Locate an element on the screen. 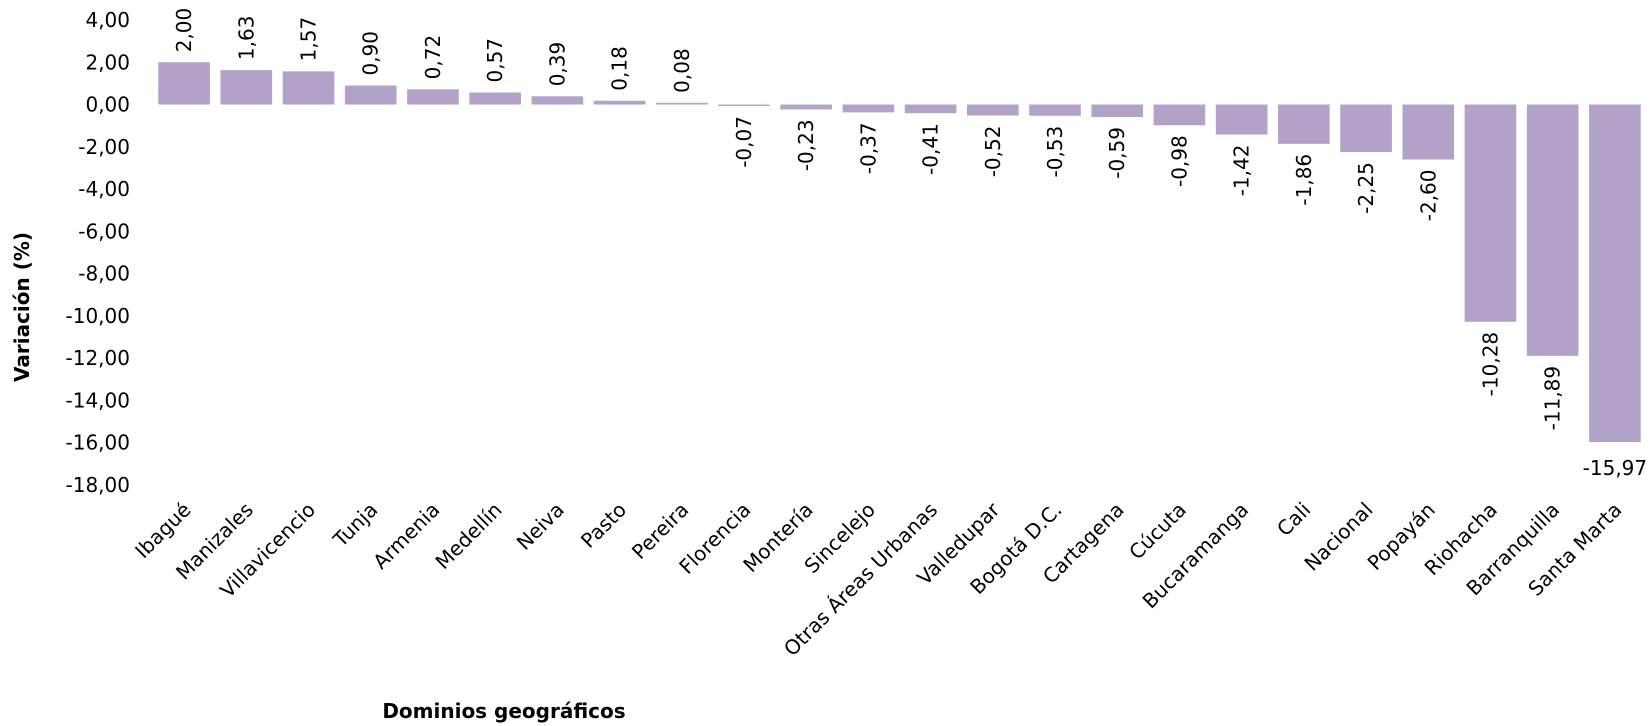 The height and width of the screenshot is (726, 1650). data-label: 0,18 is located at coordinates (620, 68).